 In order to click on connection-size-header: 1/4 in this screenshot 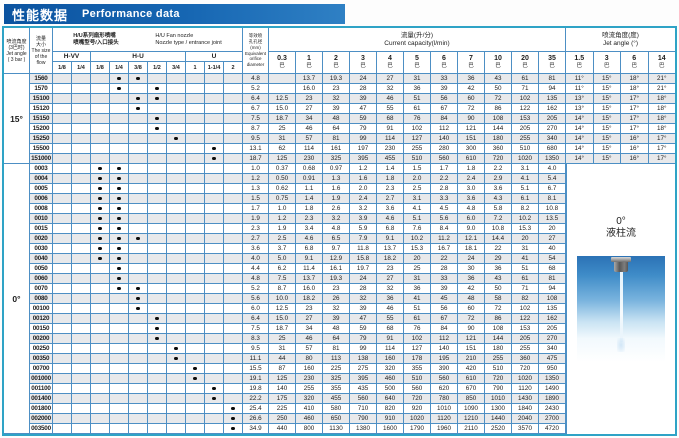, I will do `click(119, 68)`.